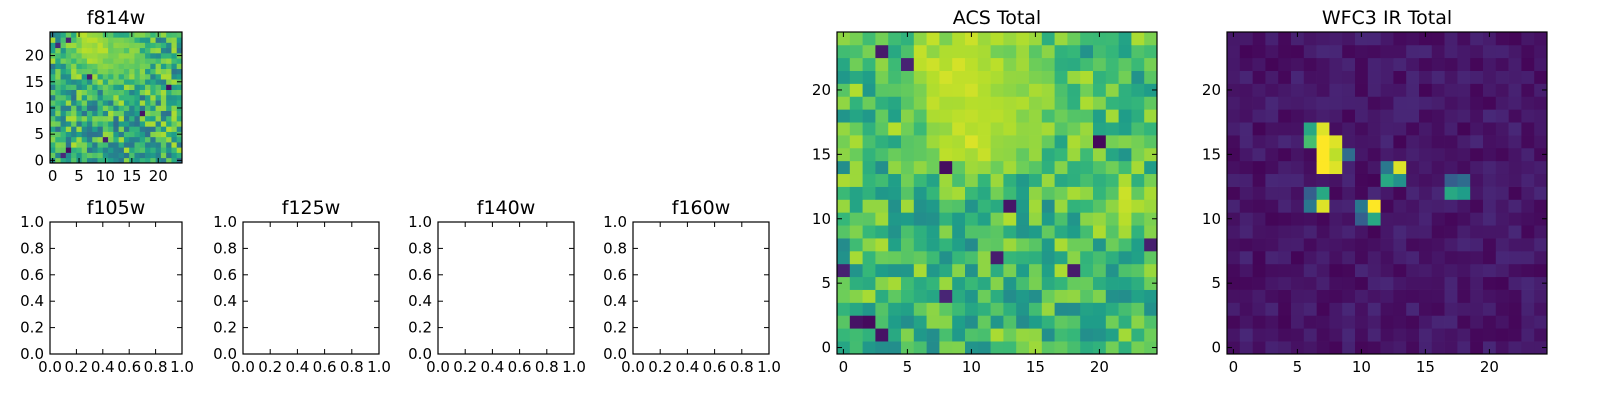 The image size is (1600, 400). I want to click on heatmap-cells, so click(116, 98).